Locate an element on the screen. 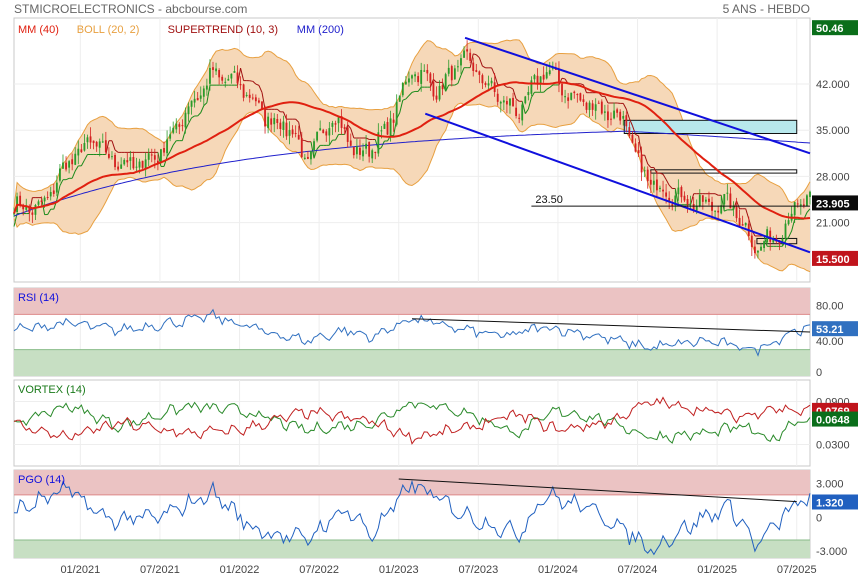 The width and height of the screenshot is (860, 580). price-badge: 15.500 is located at coordinates (833, 260).